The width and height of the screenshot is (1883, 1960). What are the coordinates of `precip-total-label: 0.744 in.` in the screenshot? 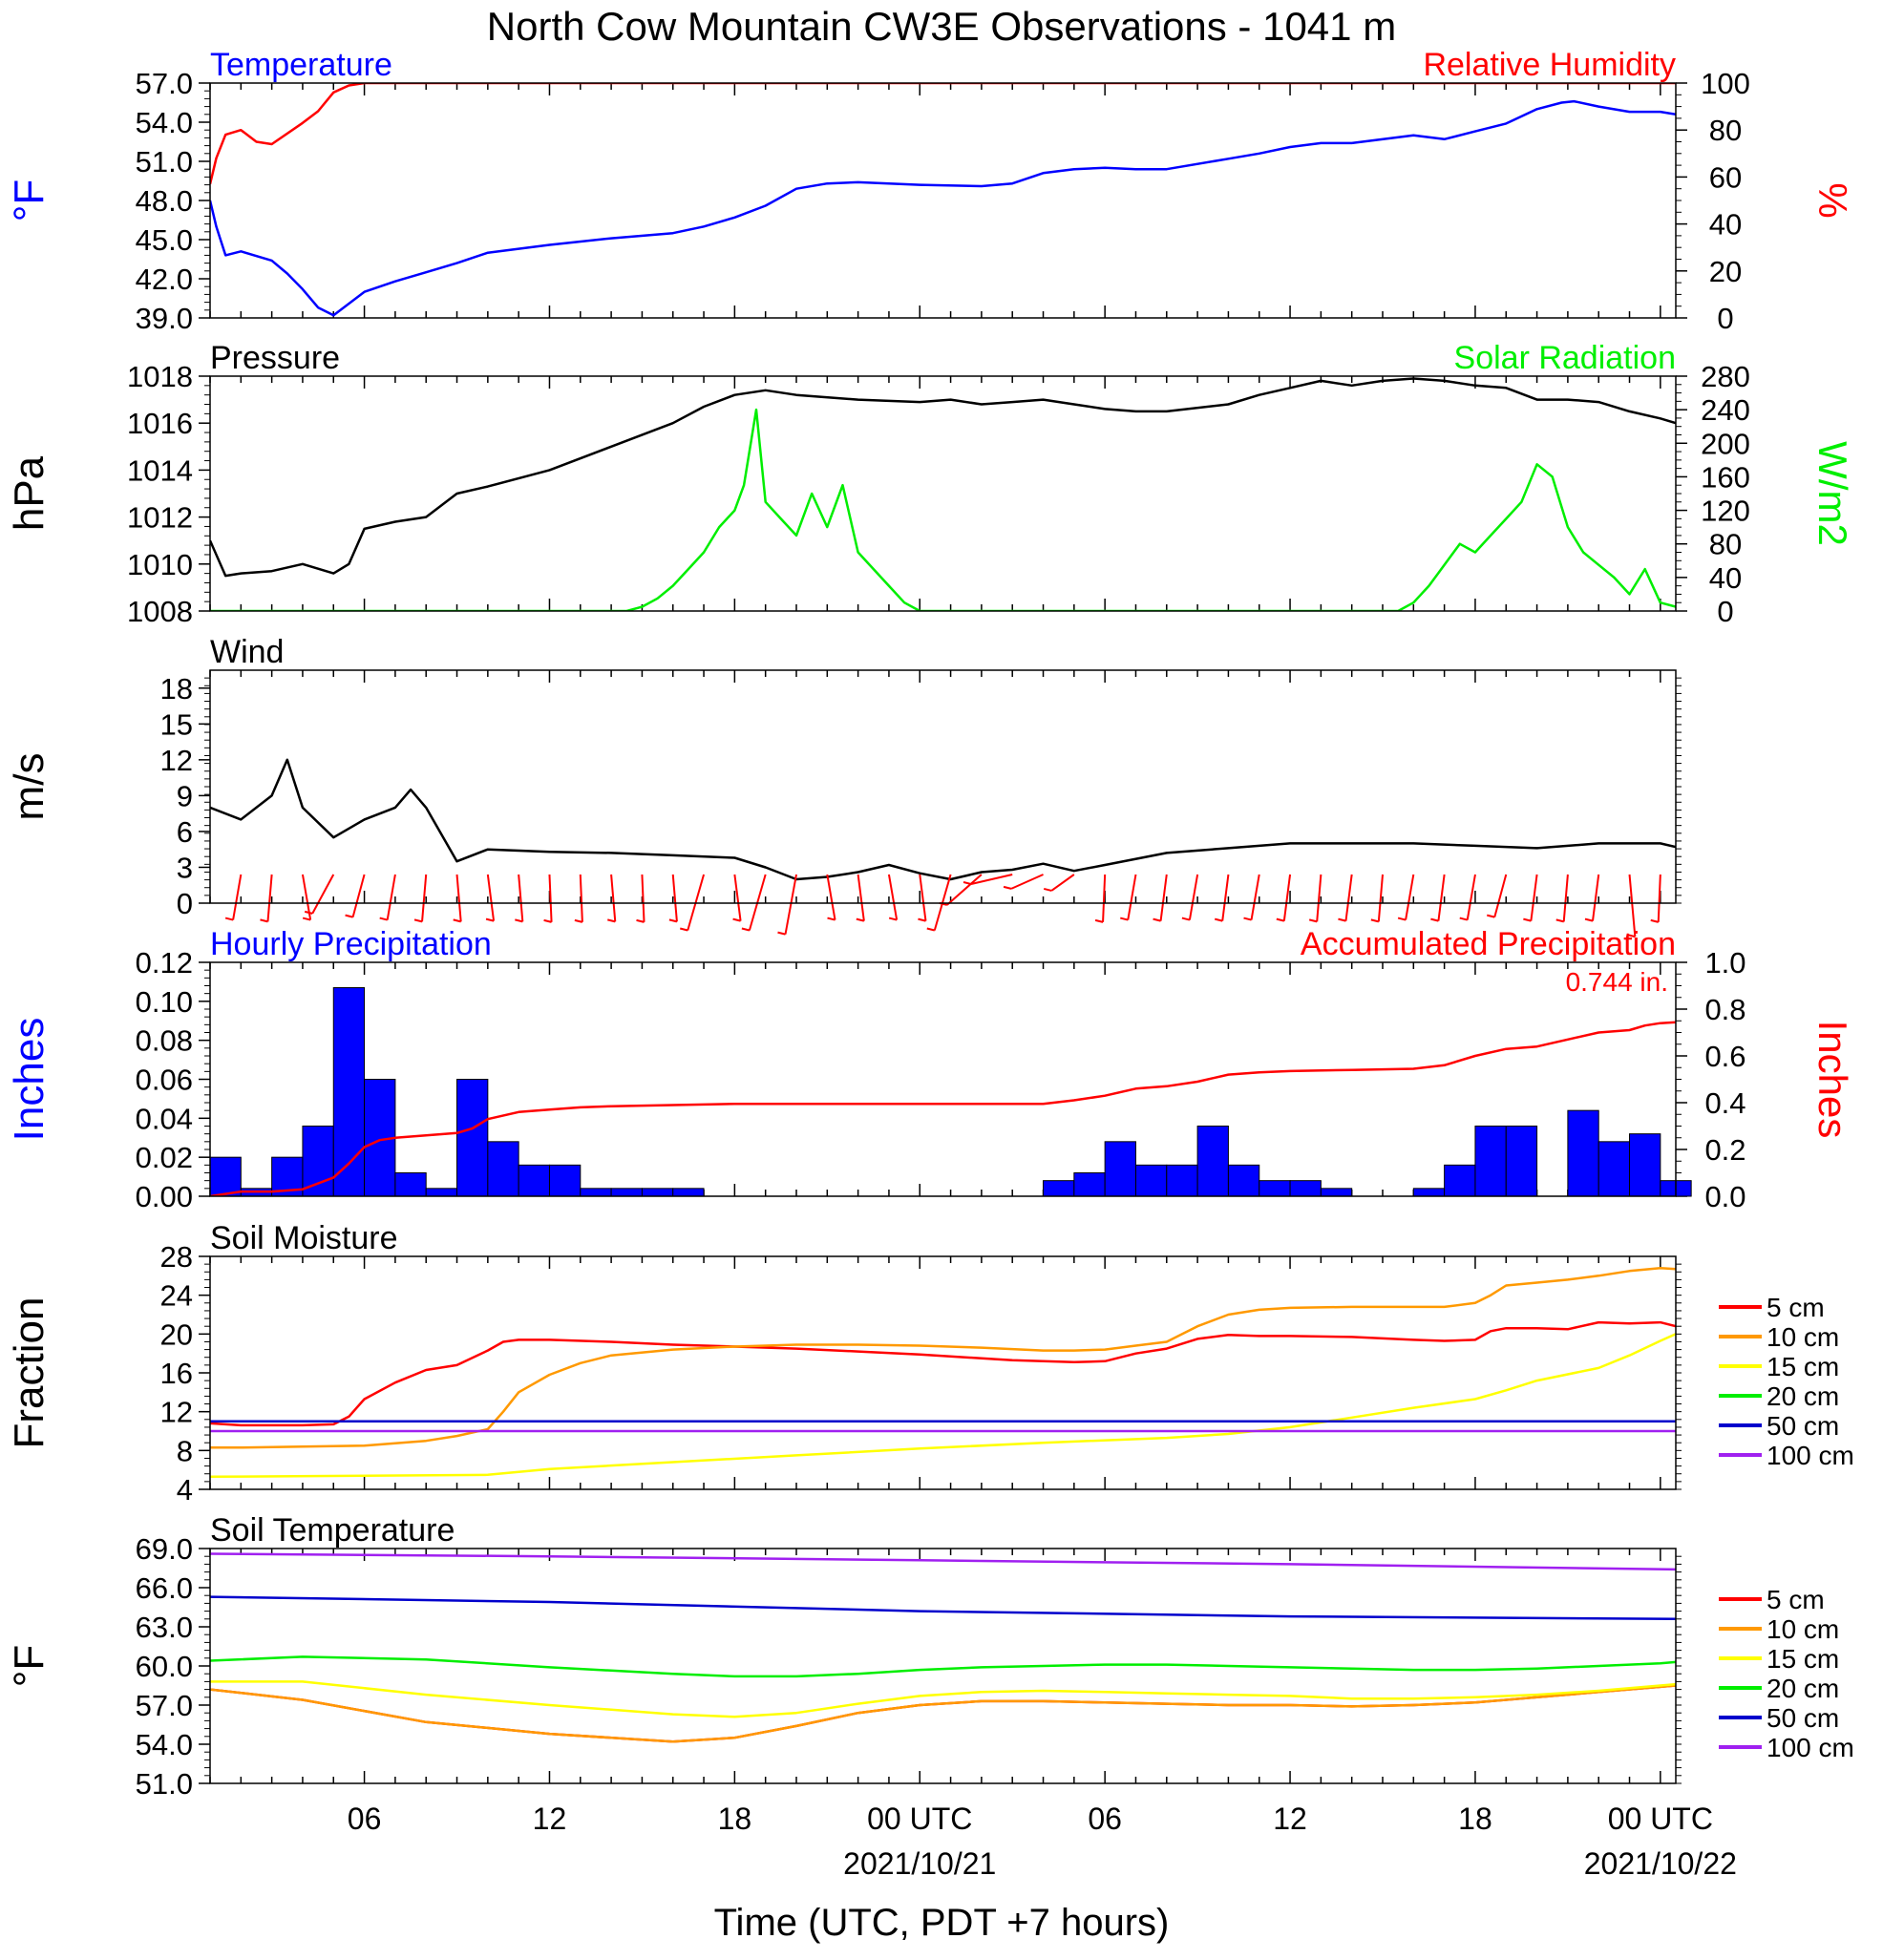 It's located at (1617, 982).